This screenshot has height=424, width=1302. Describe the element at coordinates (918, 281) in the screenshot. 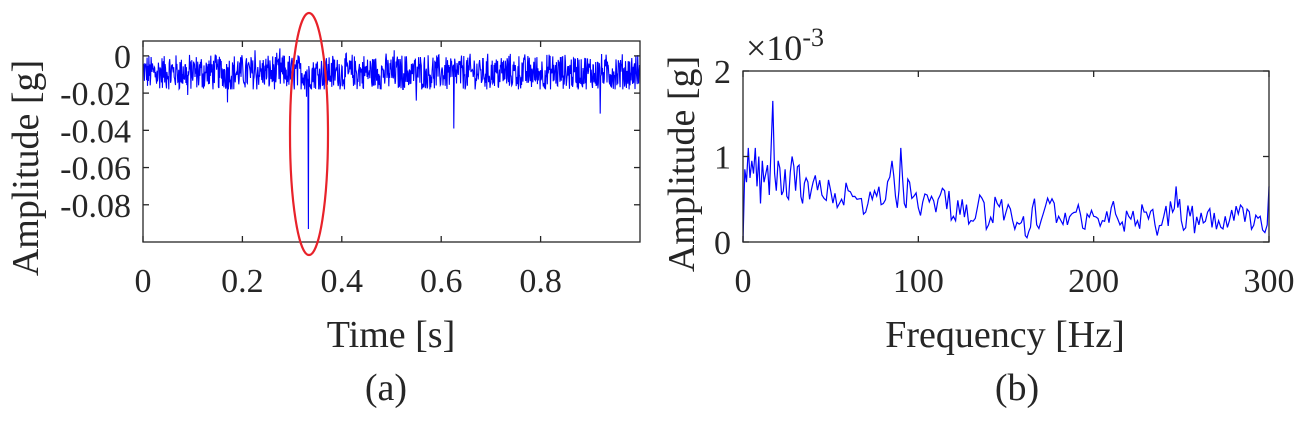

I see `b-x-tick-label: 100` at that location.